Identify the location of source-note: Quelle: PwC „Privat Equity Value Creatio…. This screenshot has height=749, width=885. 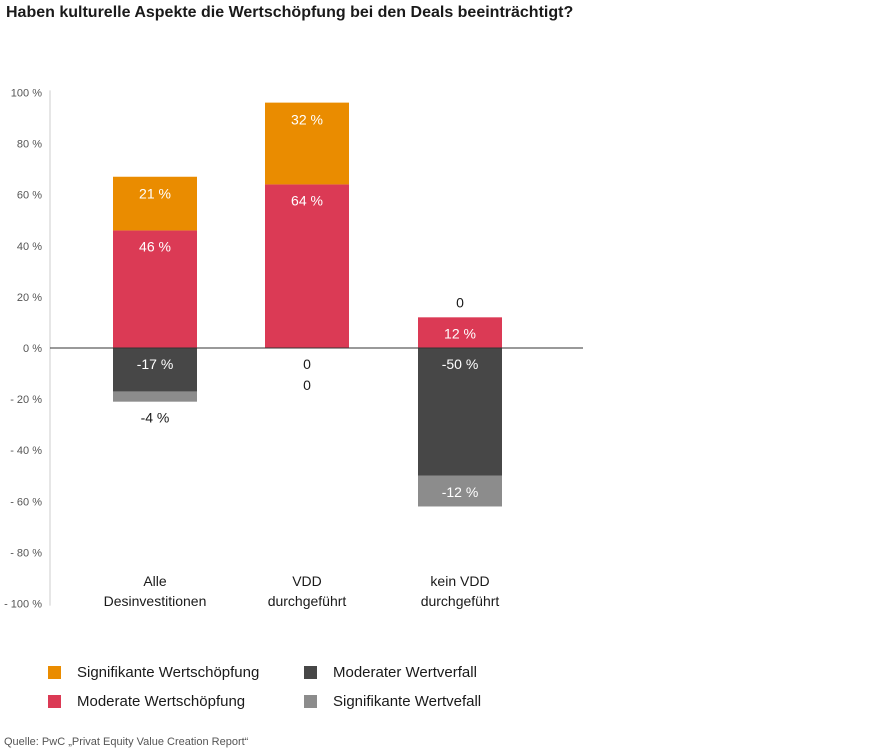
(126, 742).